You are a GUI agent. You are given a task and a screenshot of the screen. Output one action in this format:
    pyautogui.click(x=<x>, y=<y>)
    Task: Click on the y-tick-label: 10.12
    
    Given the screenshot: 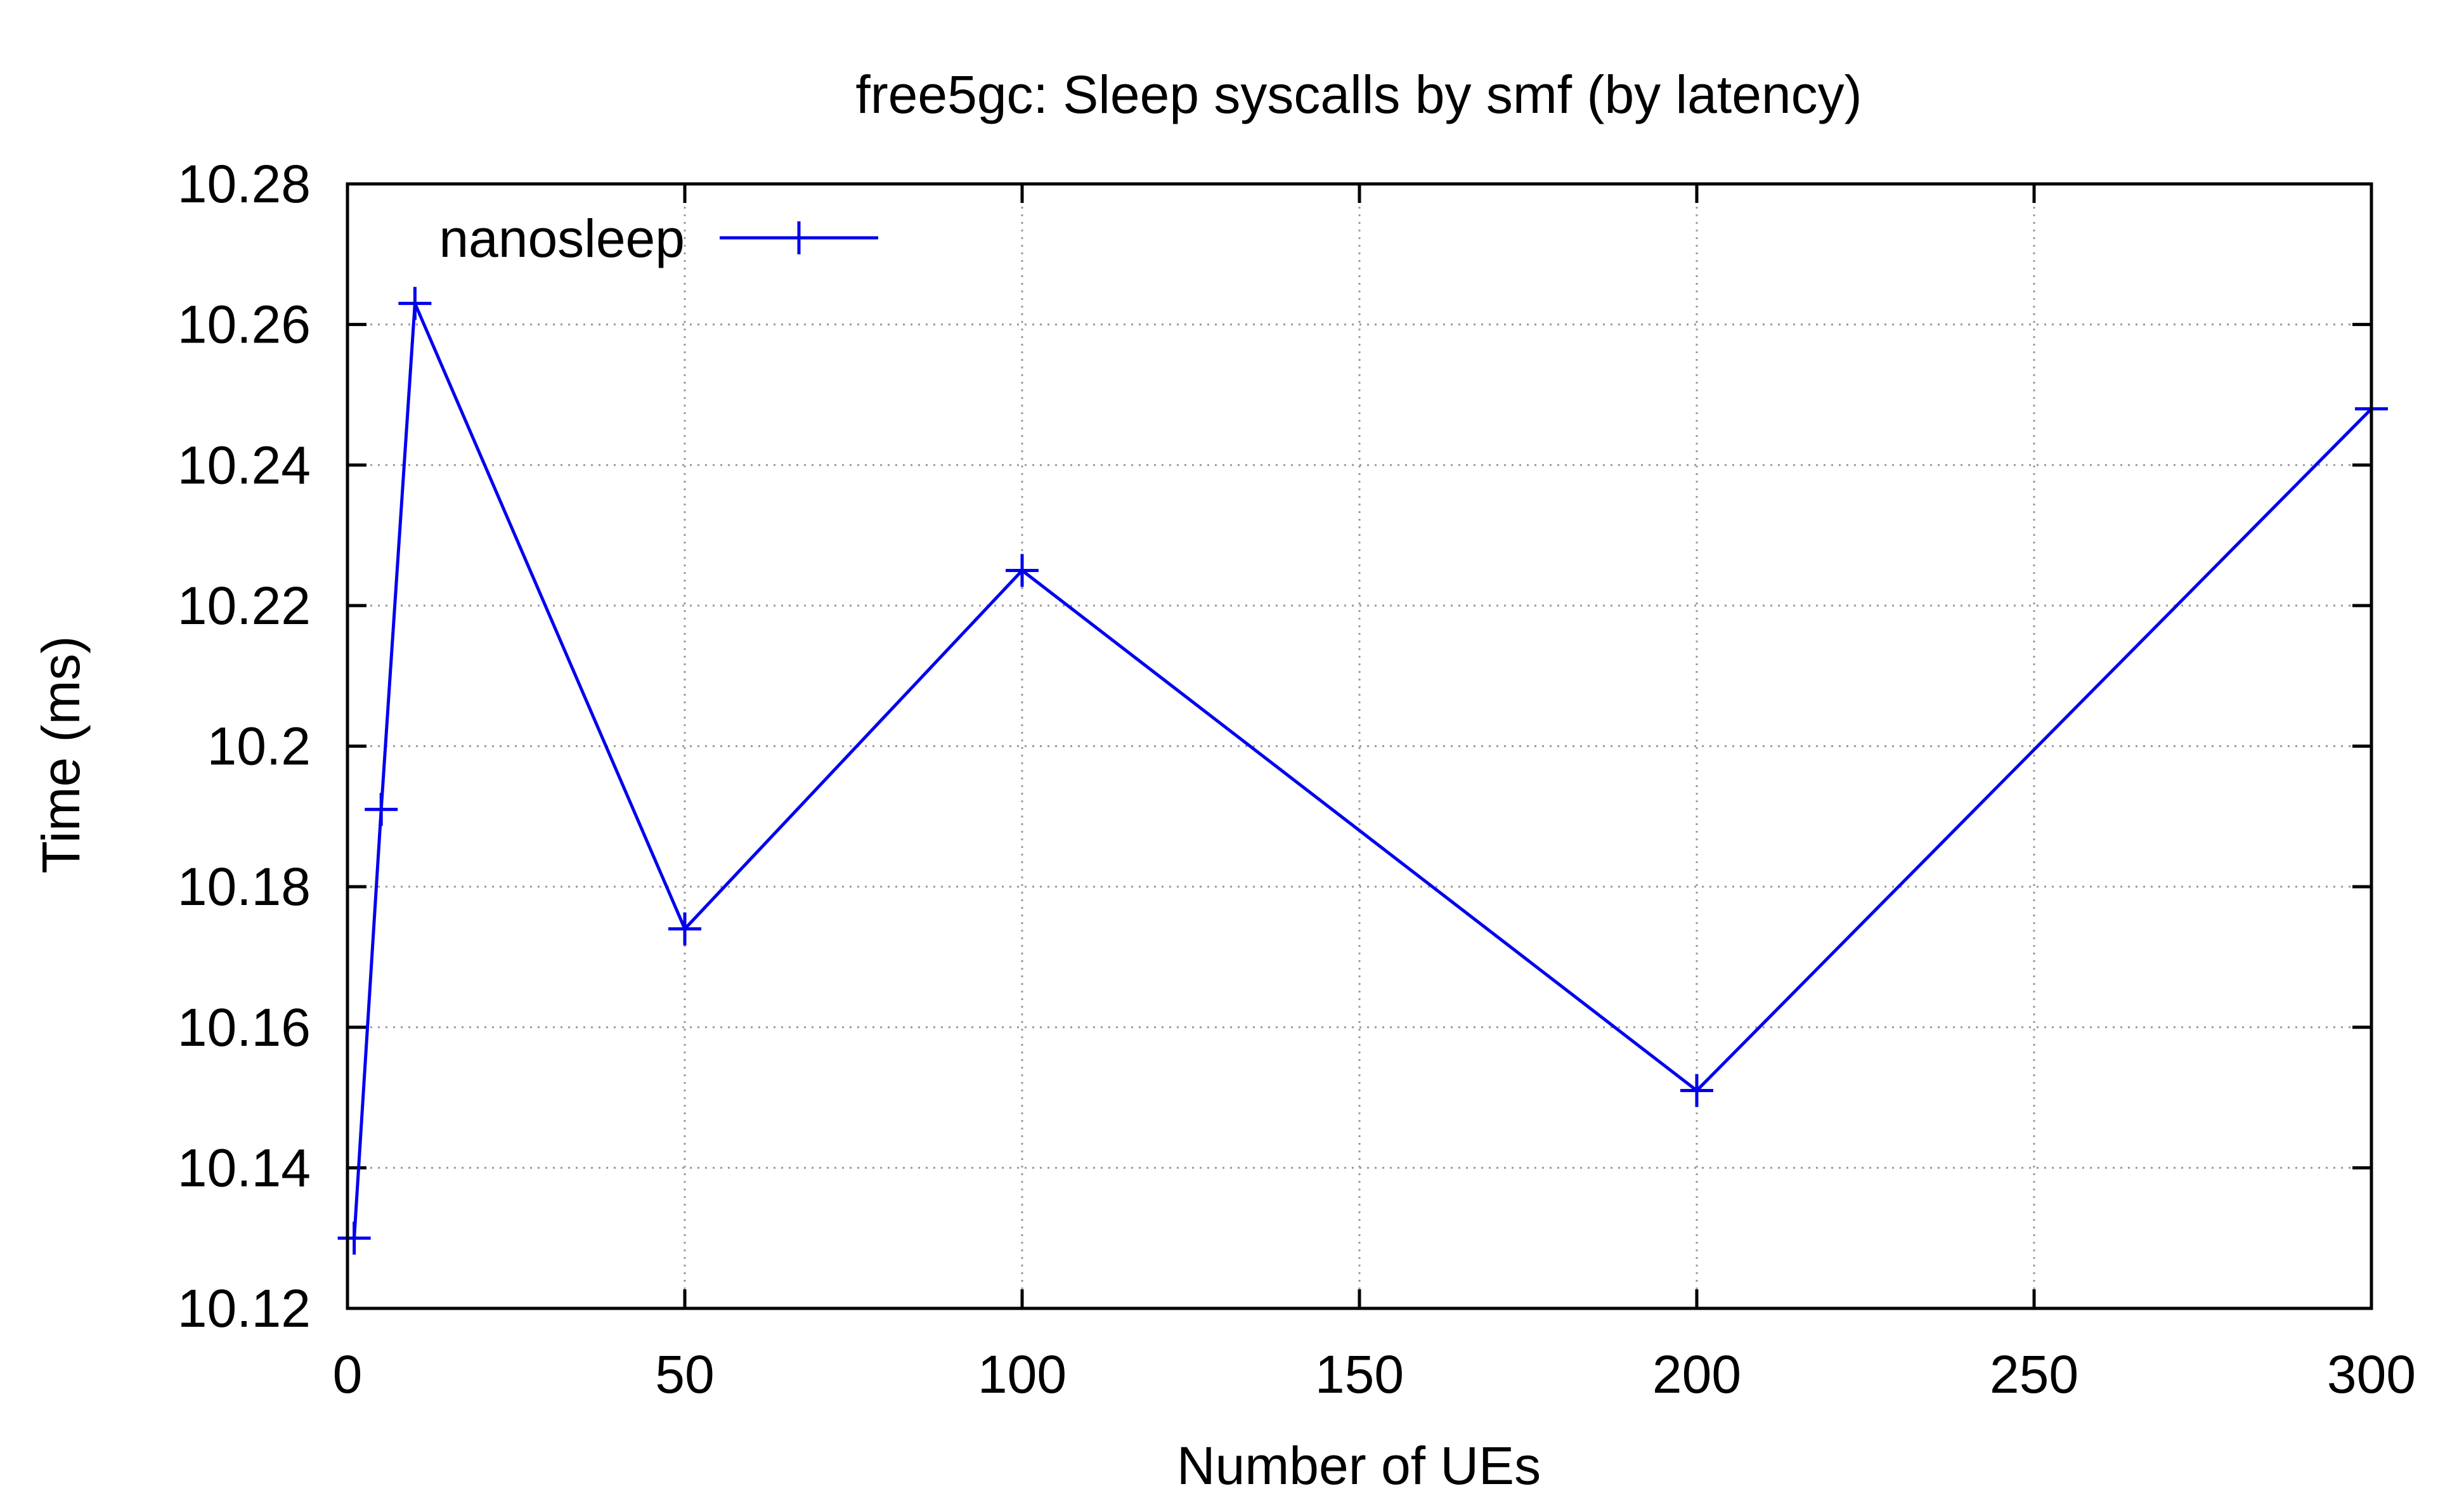 What is the action you would take?
    pyautogui.click(x=244, y=1308)
    